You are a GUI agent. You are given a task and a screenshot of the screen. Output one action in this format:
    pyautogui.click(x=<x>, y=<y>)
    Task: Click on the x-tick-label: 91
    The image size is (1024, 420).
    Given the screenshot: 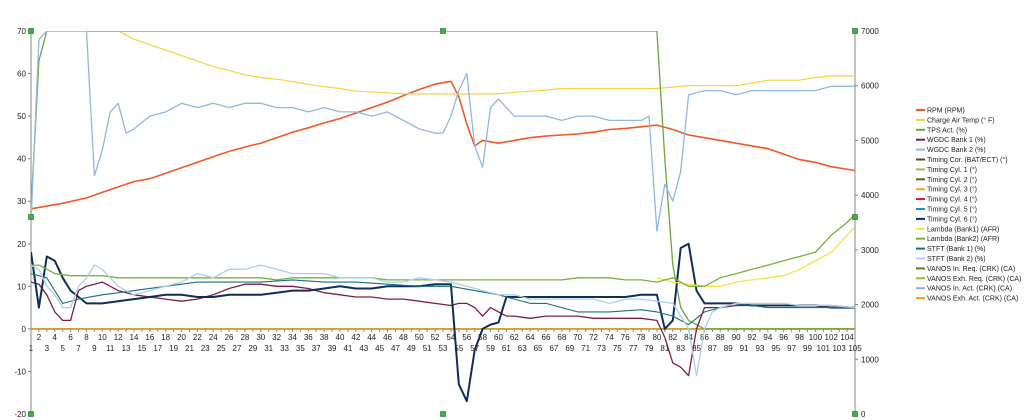 What is the action you would take?
    pyautogui.click(x=744, y=348)
    